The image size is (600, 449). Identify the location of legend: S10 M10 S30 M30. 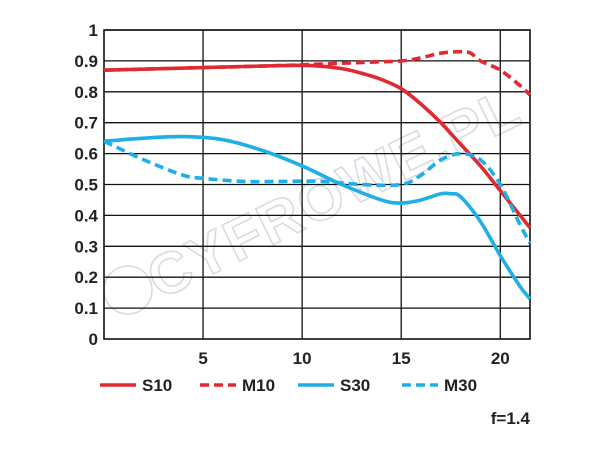
(288, 385).